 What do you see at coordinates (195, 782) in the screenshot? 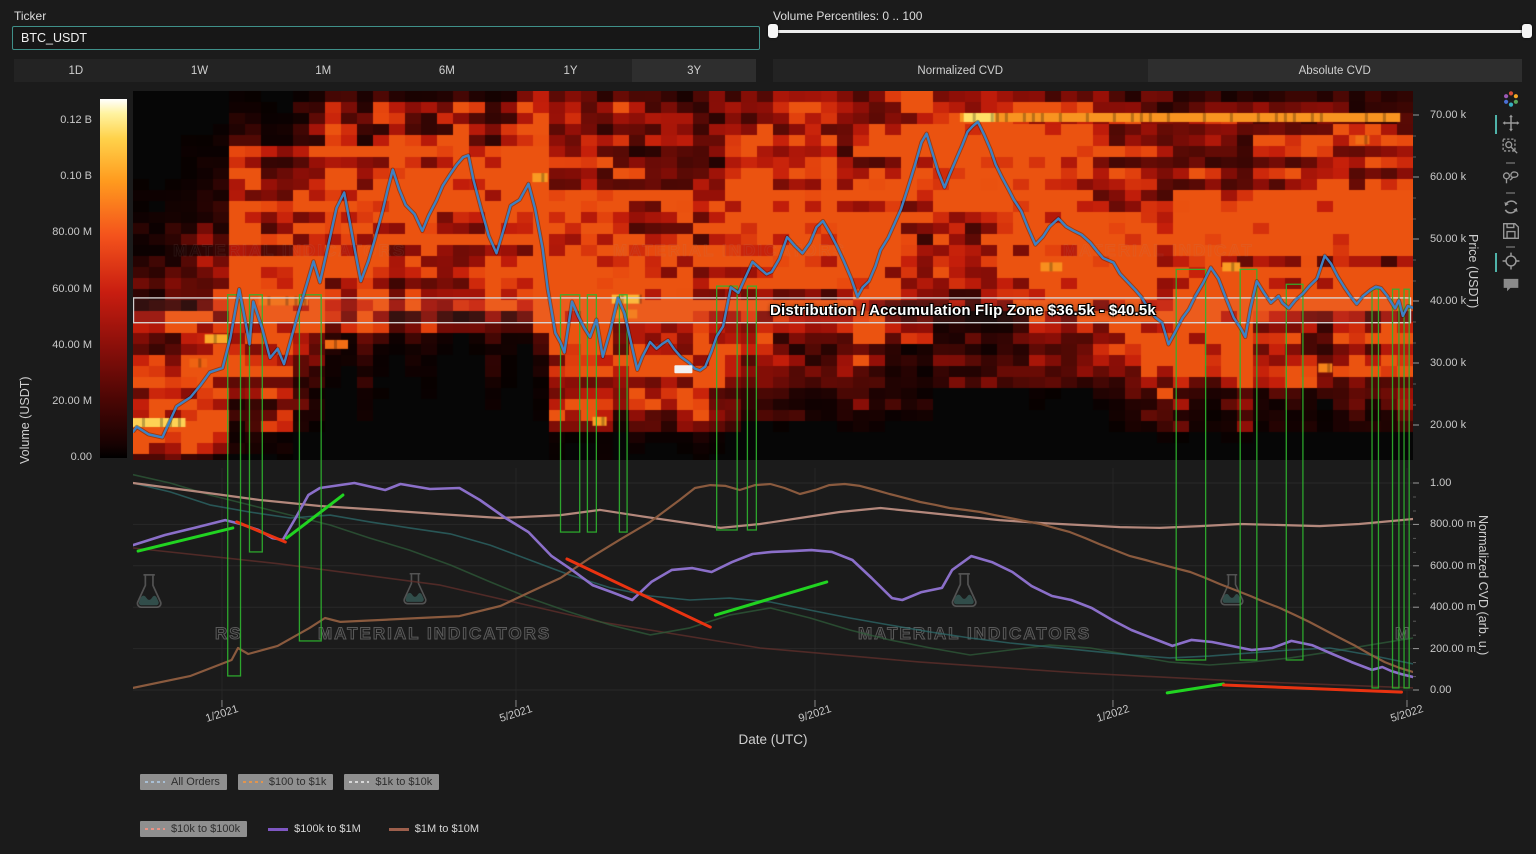
I see `legend-label: All Orders` at bounding box center [195, 782].